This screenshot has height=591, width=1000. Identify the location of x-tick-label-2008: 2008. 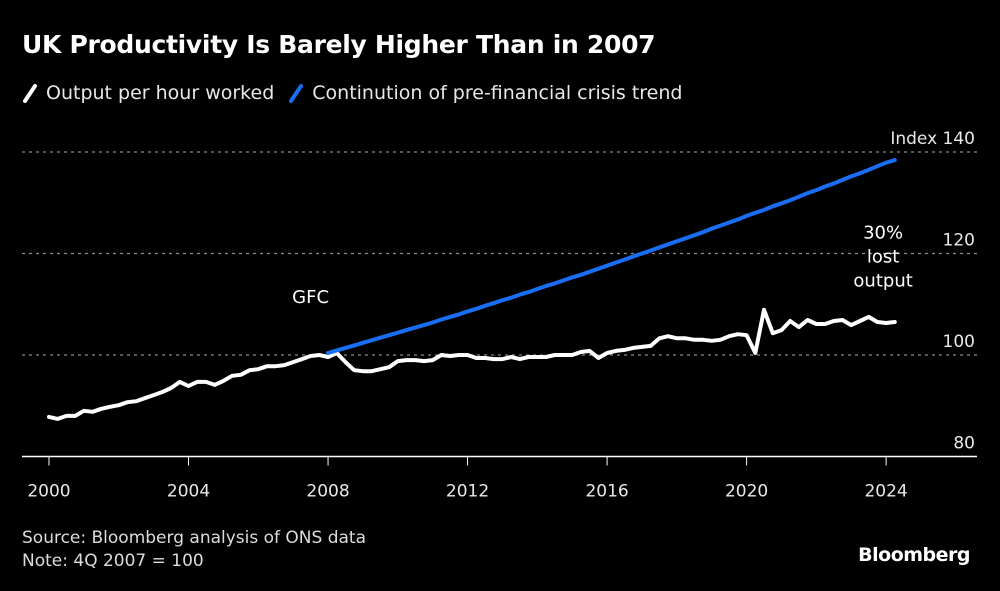
(327, 492).